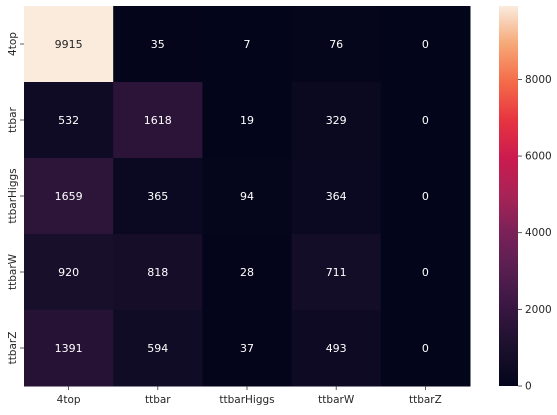 Image resolution: width=557 pixels, height=415 pixels. I want to click on y-axis: 4top ttbar ttbarHiggs ttbarW ttbarZ, so click(15, 198).